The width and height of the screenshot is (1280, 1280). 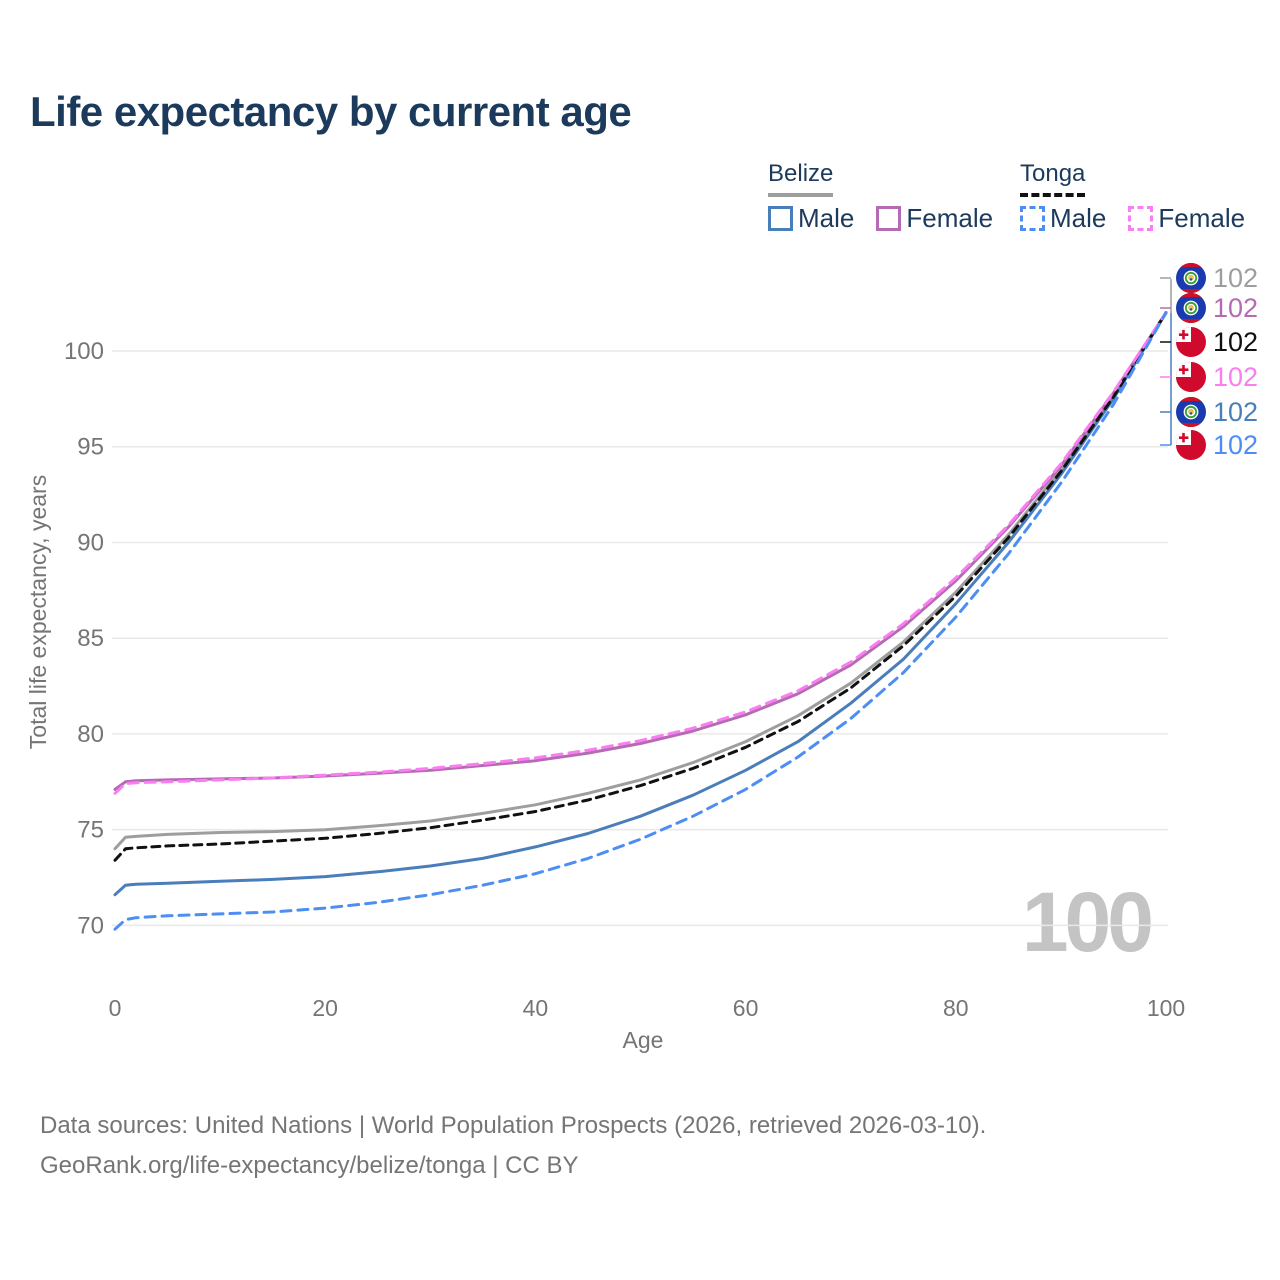 I want to click on end-label-tonga-female: 102, so click(x=1217, y=377).